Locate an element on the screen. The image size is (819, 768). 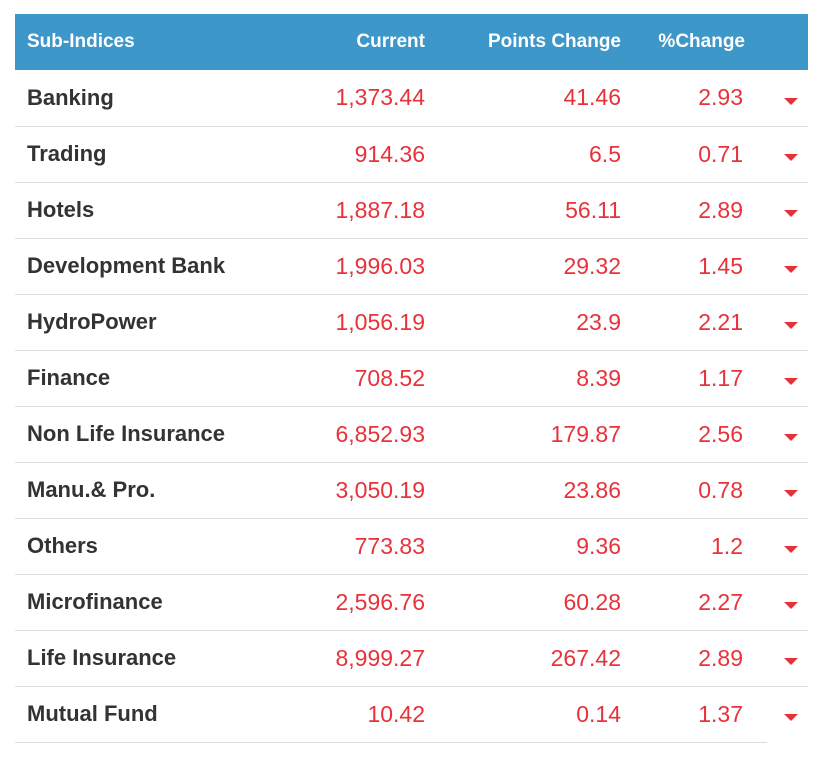
row-percent-change: 2.21 is located at coordinates (720, 321).